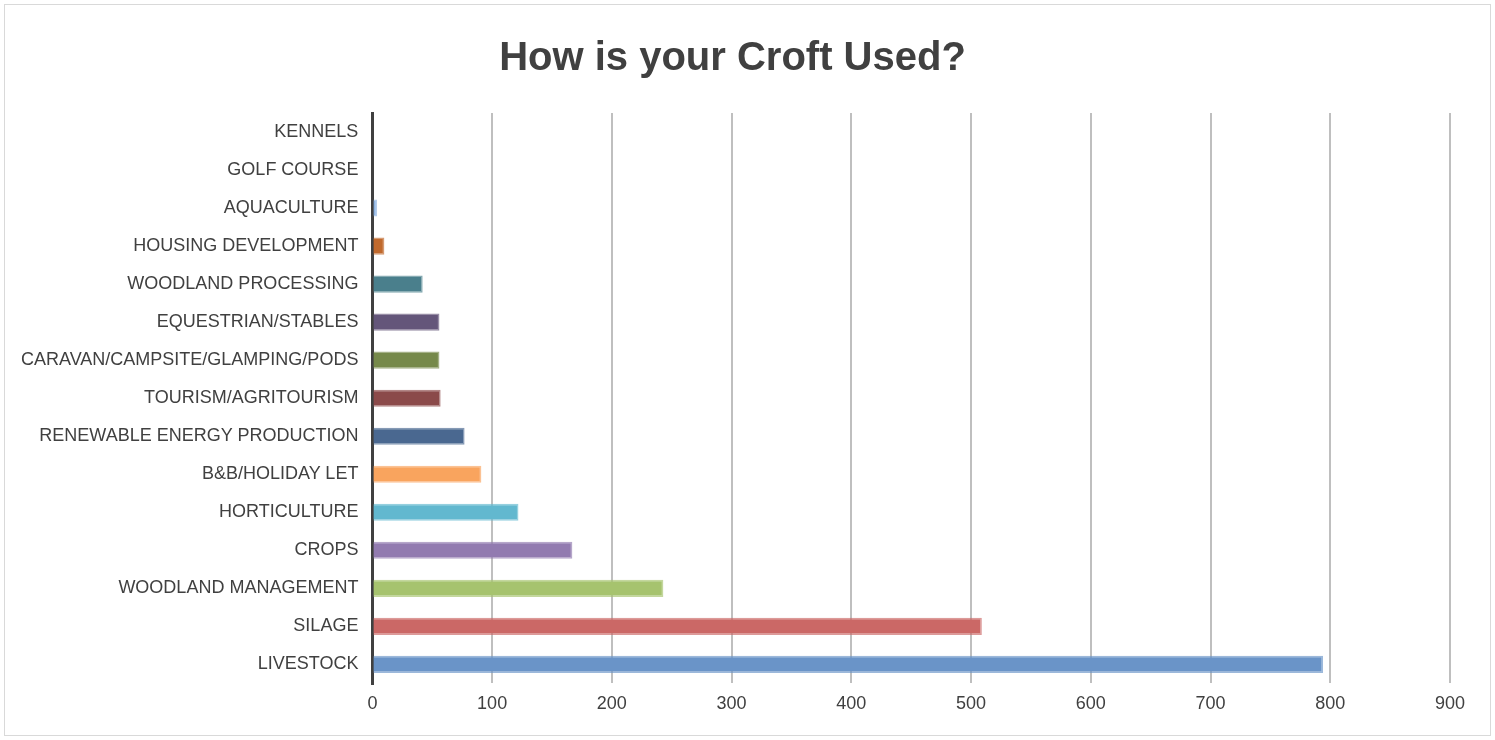  What do you see at coordinates (732, 56) in the screenshot?
I see `chart-title: How is your Croft Used?` at bounding box center [732, 56].